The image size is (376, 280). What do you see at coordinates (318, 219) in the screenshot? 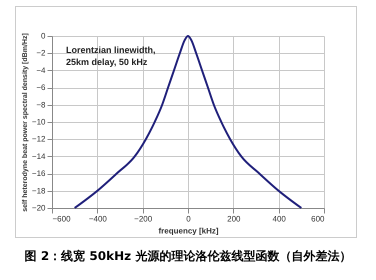
I see `x-tick-label: 600` at bounding box center [318, 219].